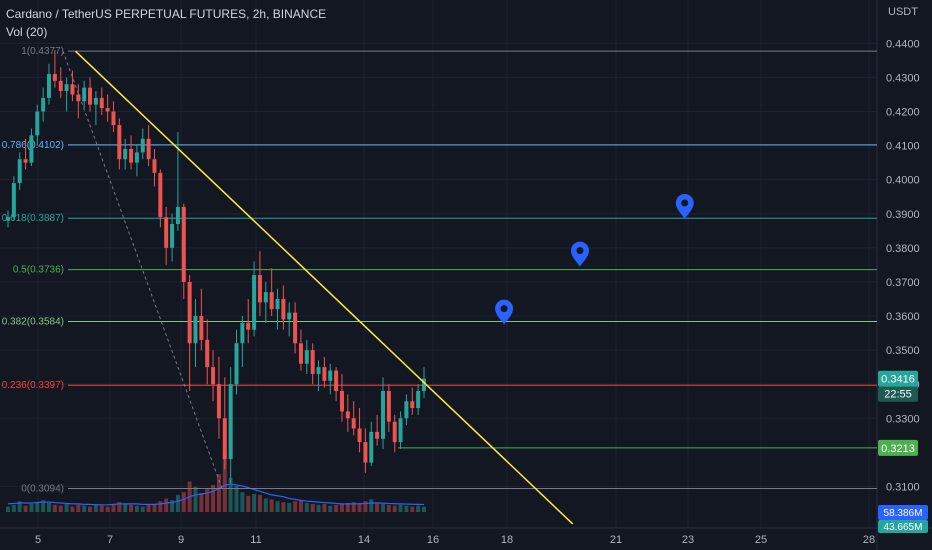 This screenshot has height=550, width=932. What do you see at coordinates (688, 540) in the screenshot?
I see `x-tick-label: 23` at bounding box center [688, 540].